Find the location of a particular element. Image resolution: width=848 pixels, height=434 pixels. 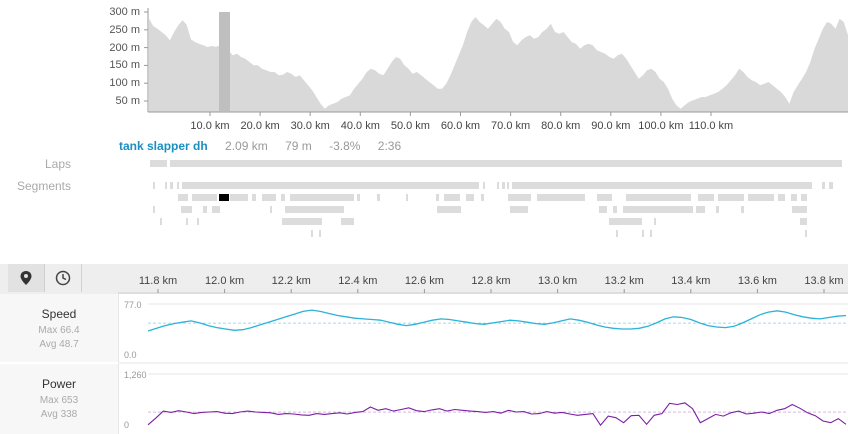

power-title: Power is located at coordinates (58, 384).